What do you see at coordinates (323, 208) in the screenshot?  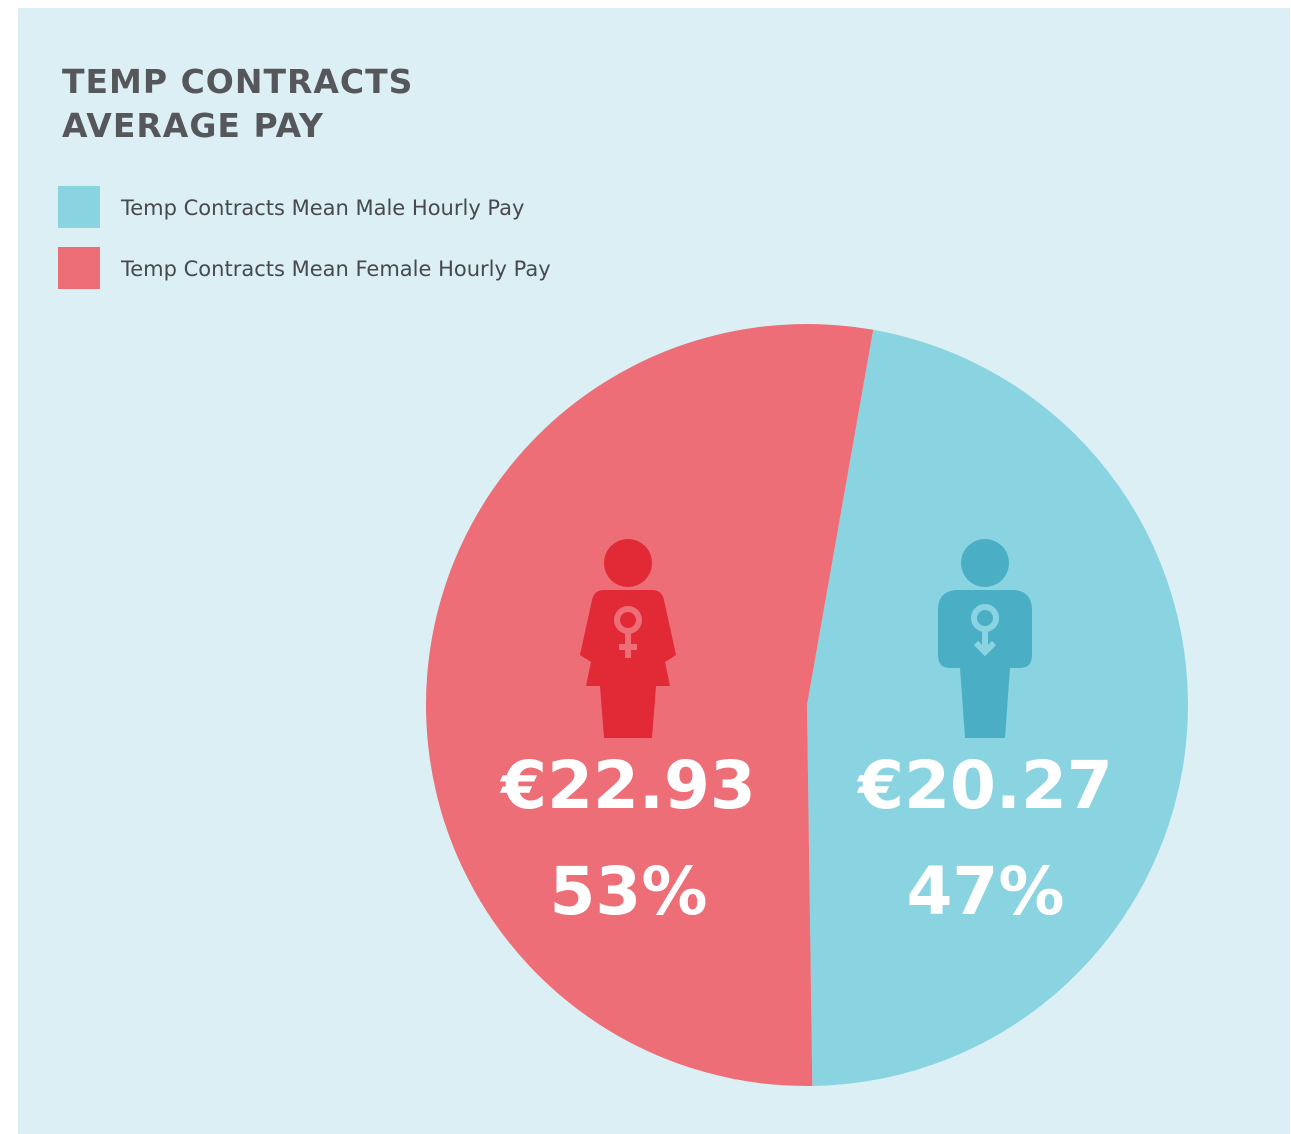 I see `legend-label: Temp Contracts Mean Male Hourly Pay` at bounding box center [323, 208].